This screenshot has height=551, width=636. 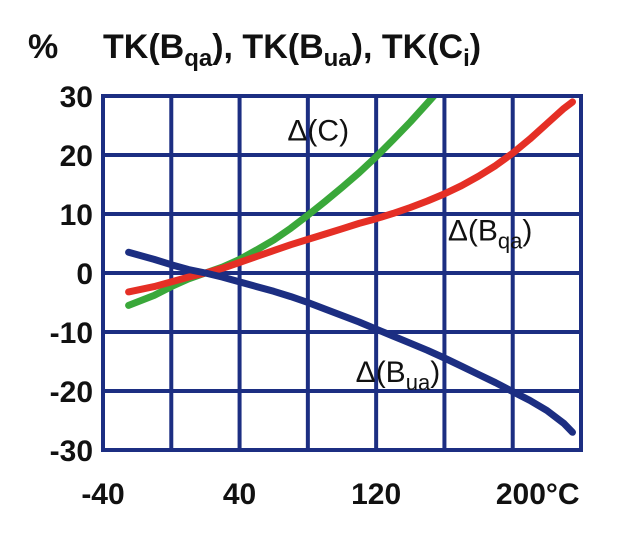 What do you see at coordinates (71, 333) in the screenshot?
I see `y-tick-label: -10` at bounding box center [71, 333].